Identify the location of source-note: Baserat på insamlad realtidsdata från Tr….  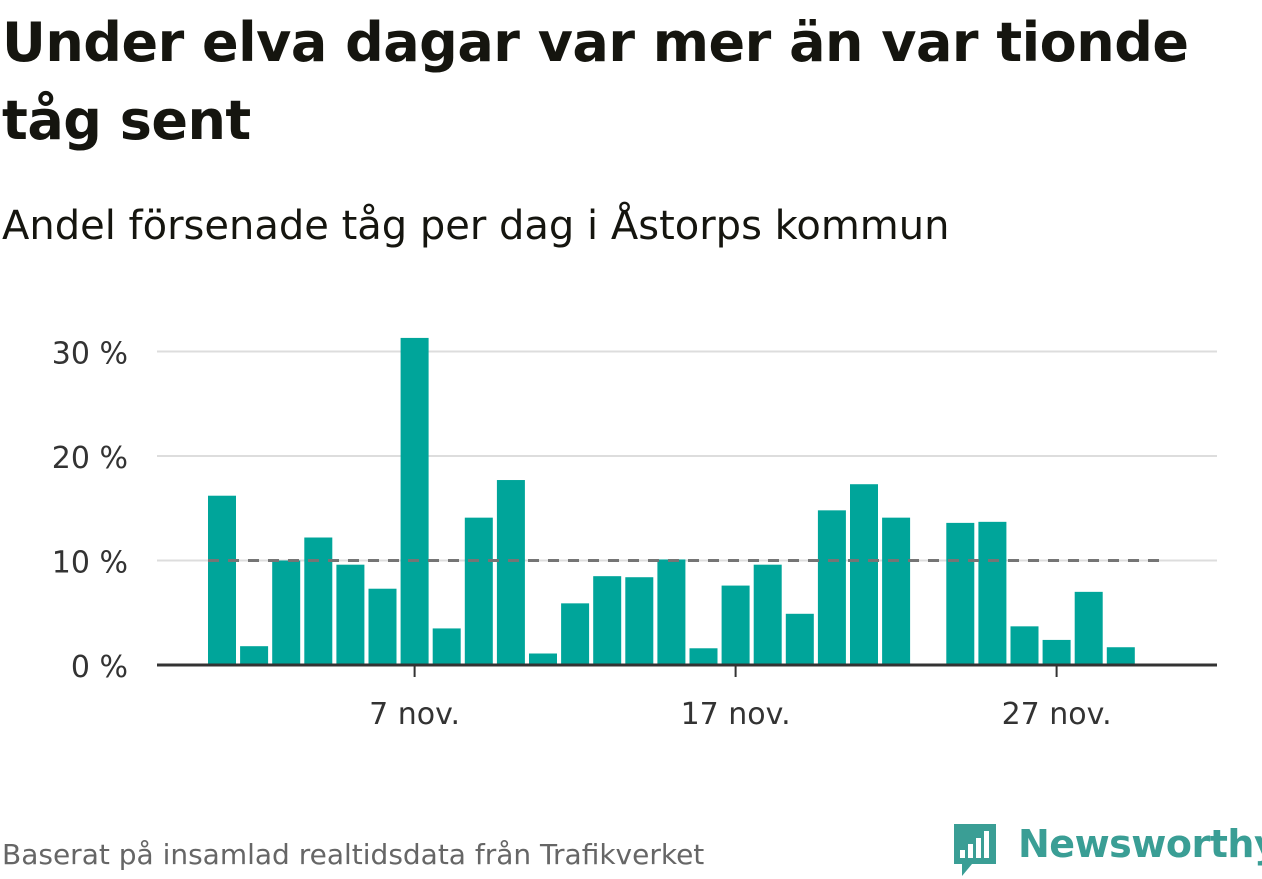
(353, 854).